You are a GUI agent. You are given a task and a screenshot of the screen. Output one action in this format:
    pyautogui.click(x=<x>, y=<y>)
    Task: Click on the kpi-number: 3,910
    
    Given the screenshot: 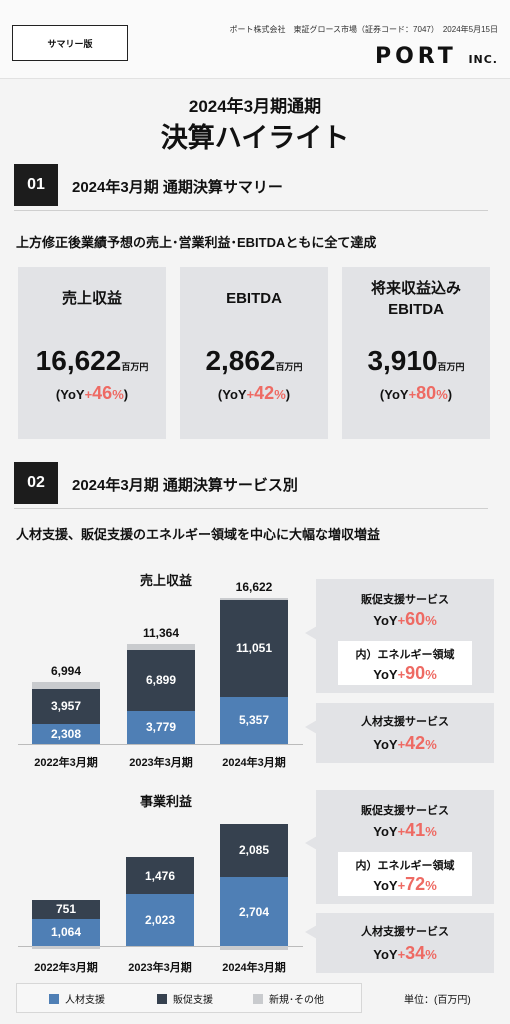 What is the action you would take?
    pyautogui.click(x=402, y=360)
    